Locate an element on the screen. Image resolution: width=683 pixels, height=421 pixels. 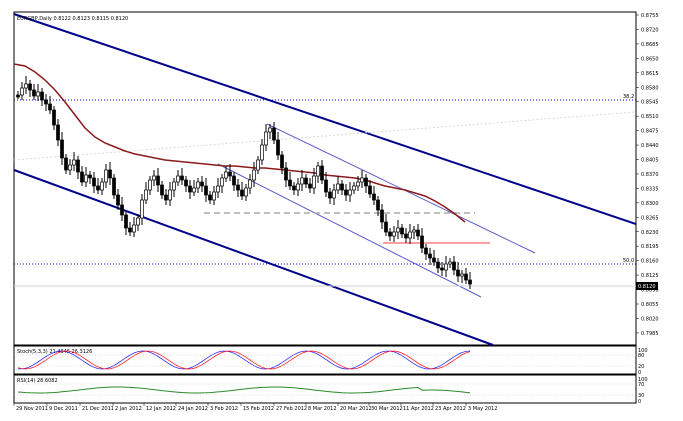
price-axis-label: 0.8405 is located at coordinates (650, 161).